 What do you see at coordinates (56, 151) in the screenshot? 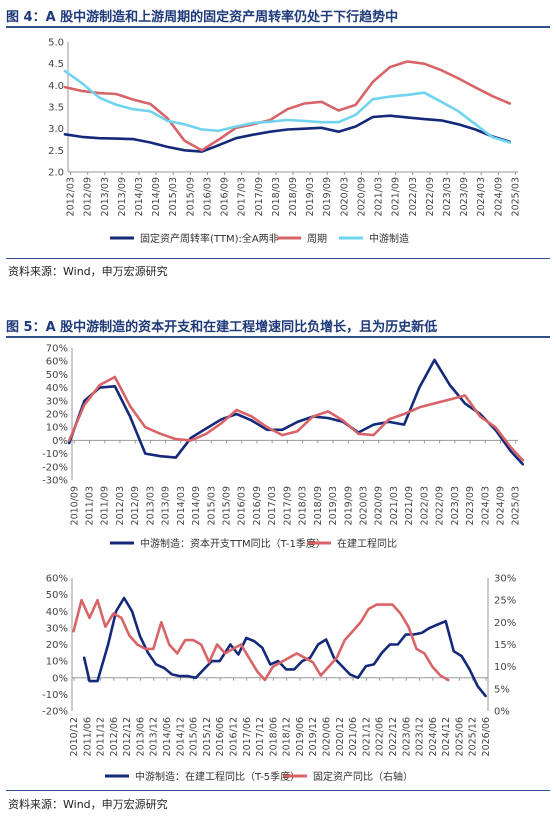
I see `y-tick-label: 2.5` at bounding box center [56, 151].